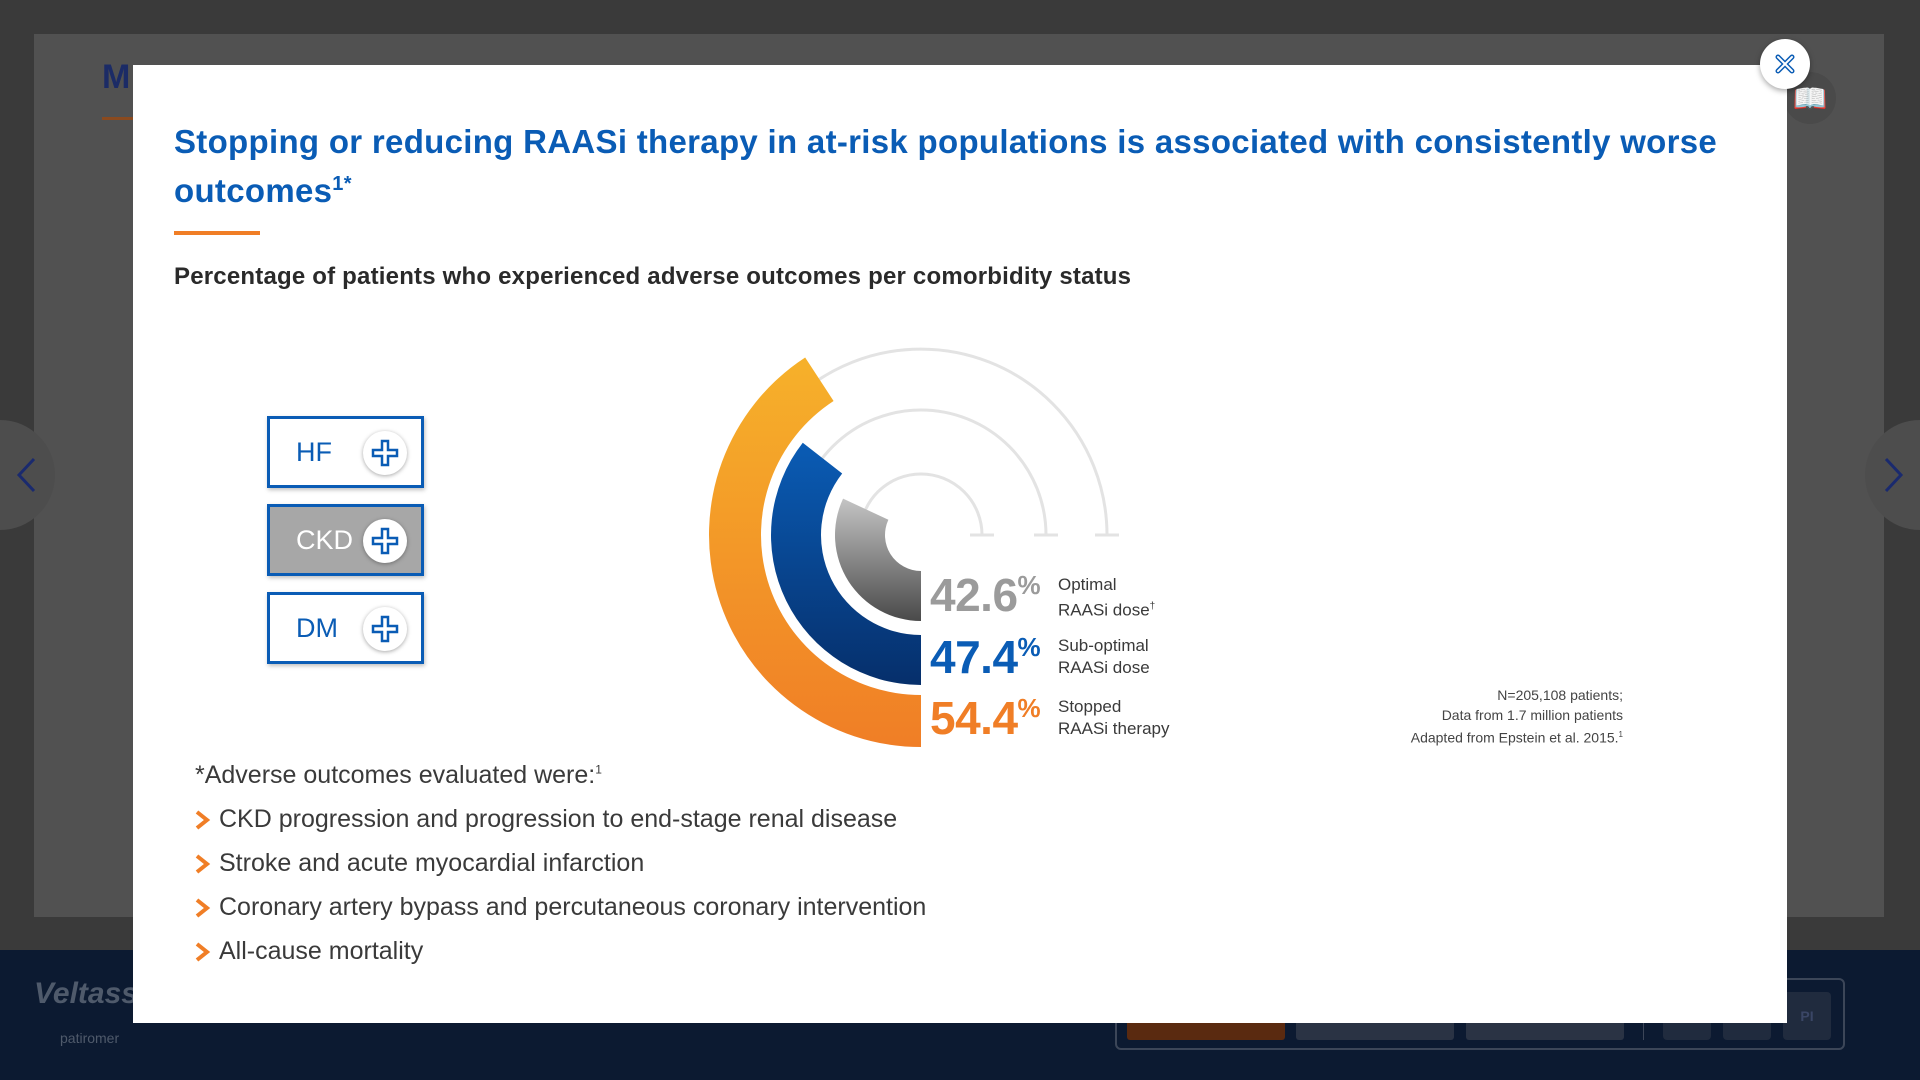 This screenshot has height=1080, width=1920. I want to click on stat-optimal-line1: Optimal, so click(1087, 584).